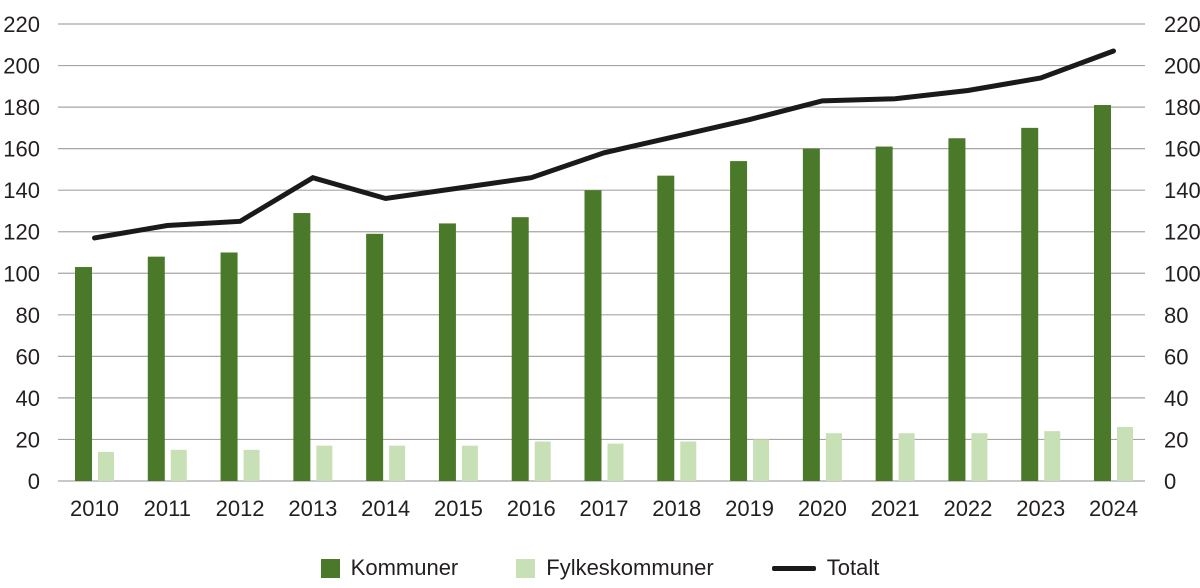  What do you see at coordinates (458, 508) in the screenshot?
I see `x-axis-label-2015: 2015` at bounding box center [458, 508].